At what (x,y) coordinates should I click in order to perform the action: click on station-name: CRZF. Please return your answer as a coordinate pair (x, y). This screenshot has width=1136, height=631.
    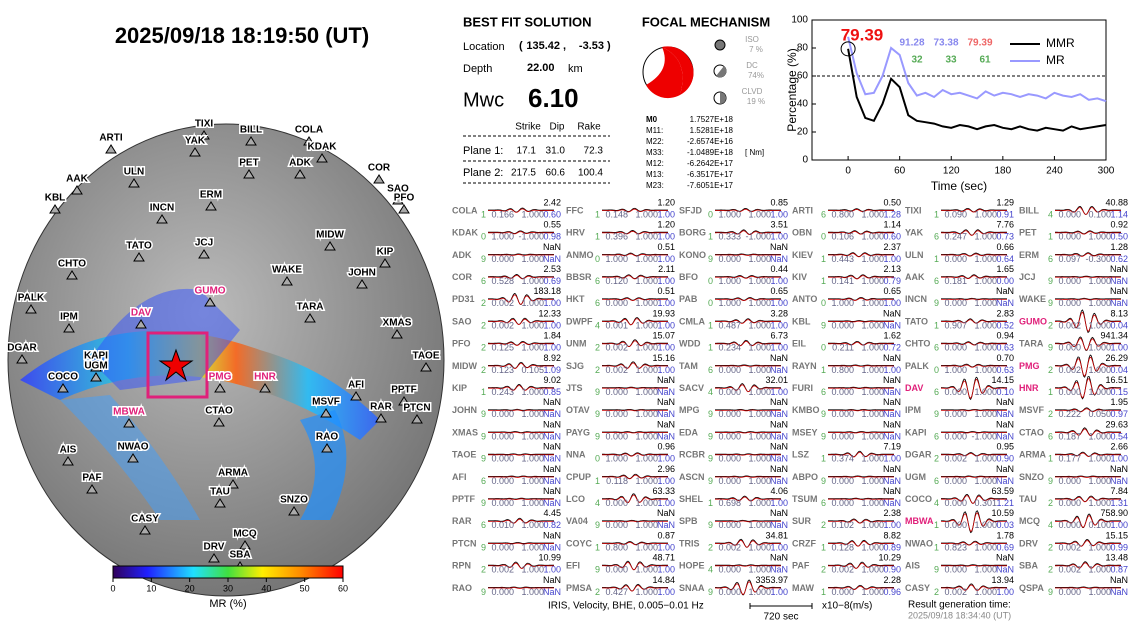
    Looking at the image, I should click on (804, 543).